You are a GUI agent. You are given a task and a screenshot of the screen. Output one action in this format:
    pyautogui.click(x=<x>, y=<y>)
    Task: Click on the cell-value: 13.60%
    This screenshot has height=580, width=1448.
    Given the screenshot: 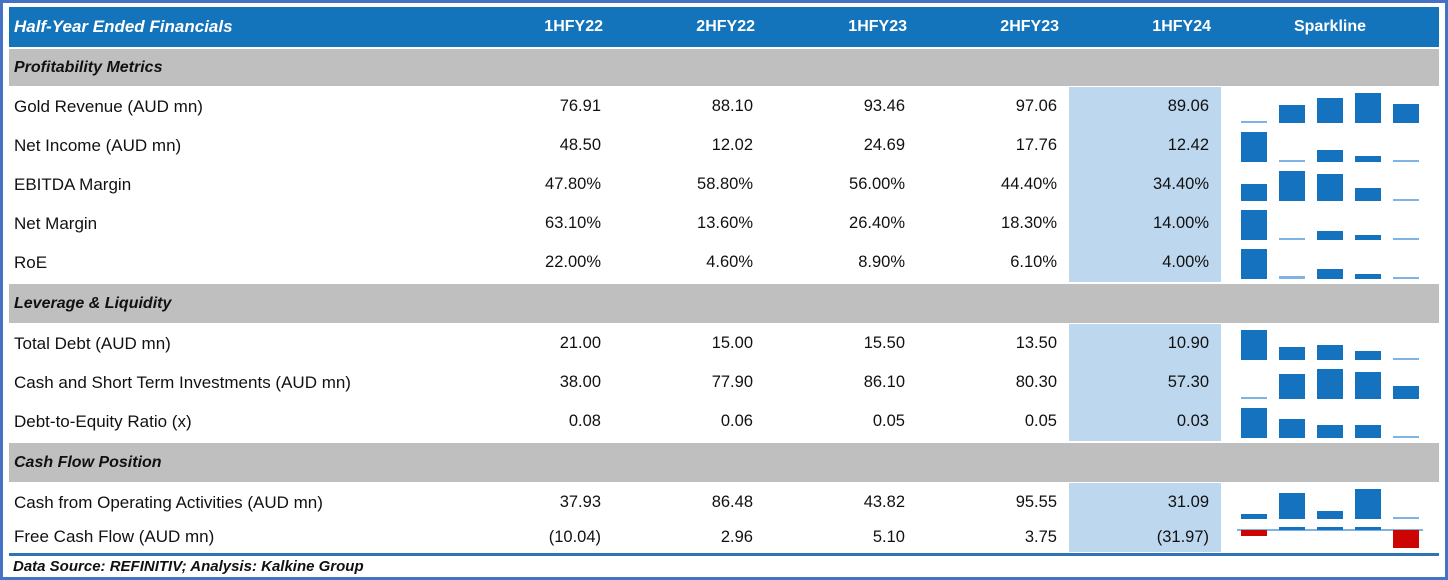 What is the action you would take?
    pyautogui.click(x=725, y=223)
    